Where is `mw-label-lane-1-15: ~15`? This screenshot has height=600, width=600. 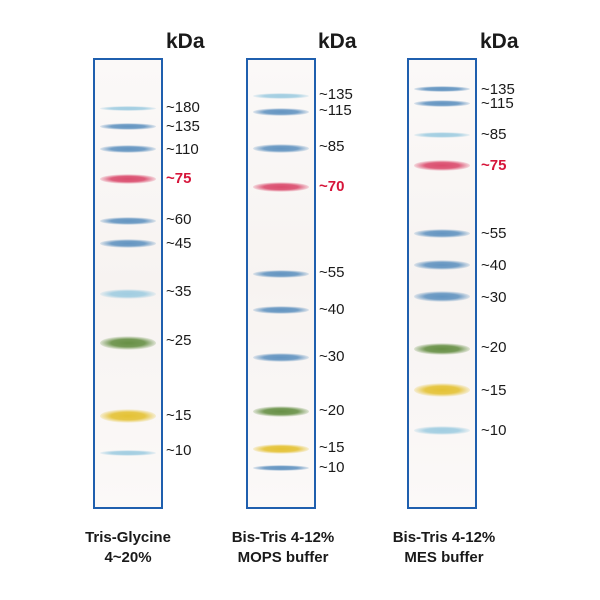 mw-label-lane-1-15: ~15 is located at coordinates (179, 415).